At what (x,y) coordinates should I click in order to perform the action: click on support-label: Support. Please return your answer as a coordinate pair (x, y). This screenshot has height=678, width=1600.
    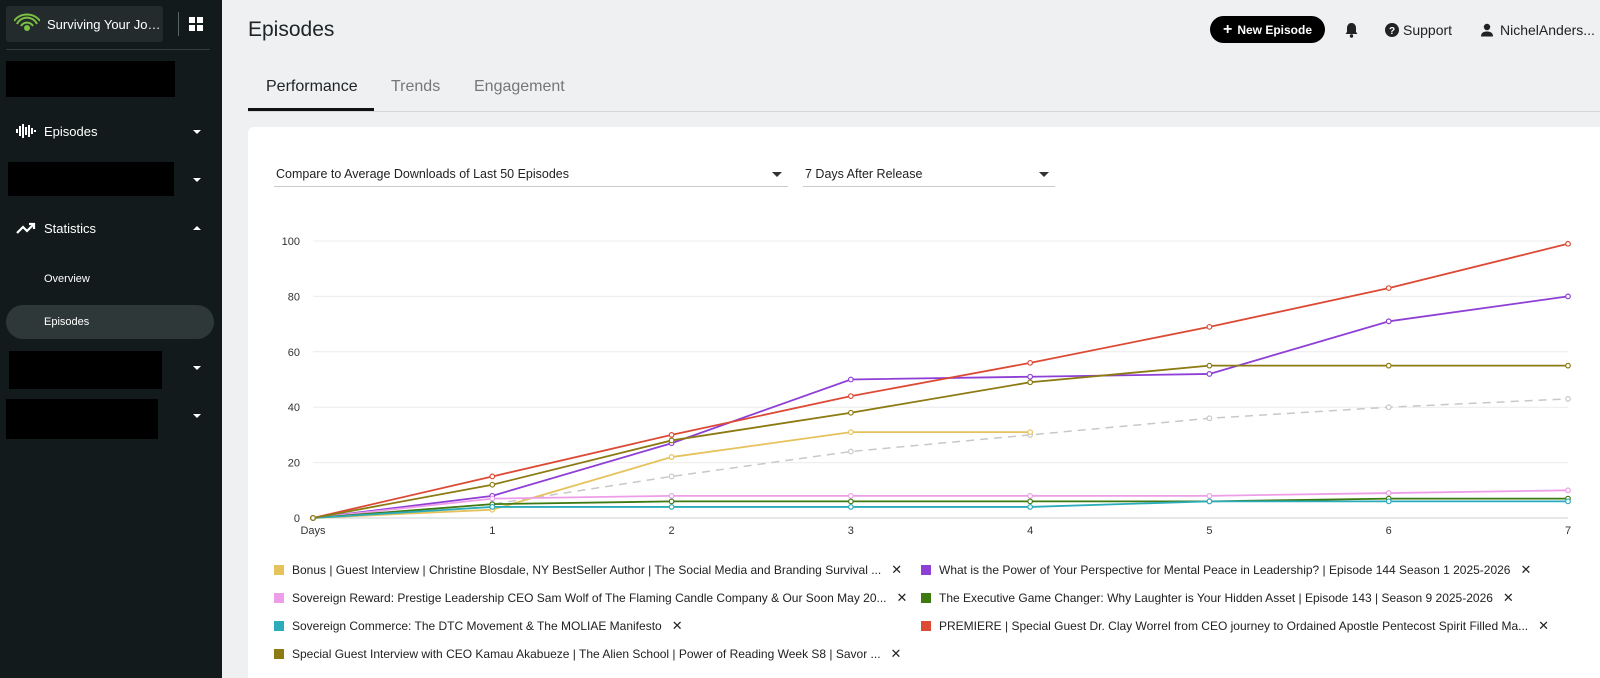
    Looking at the image, I should click on (1428, 30).